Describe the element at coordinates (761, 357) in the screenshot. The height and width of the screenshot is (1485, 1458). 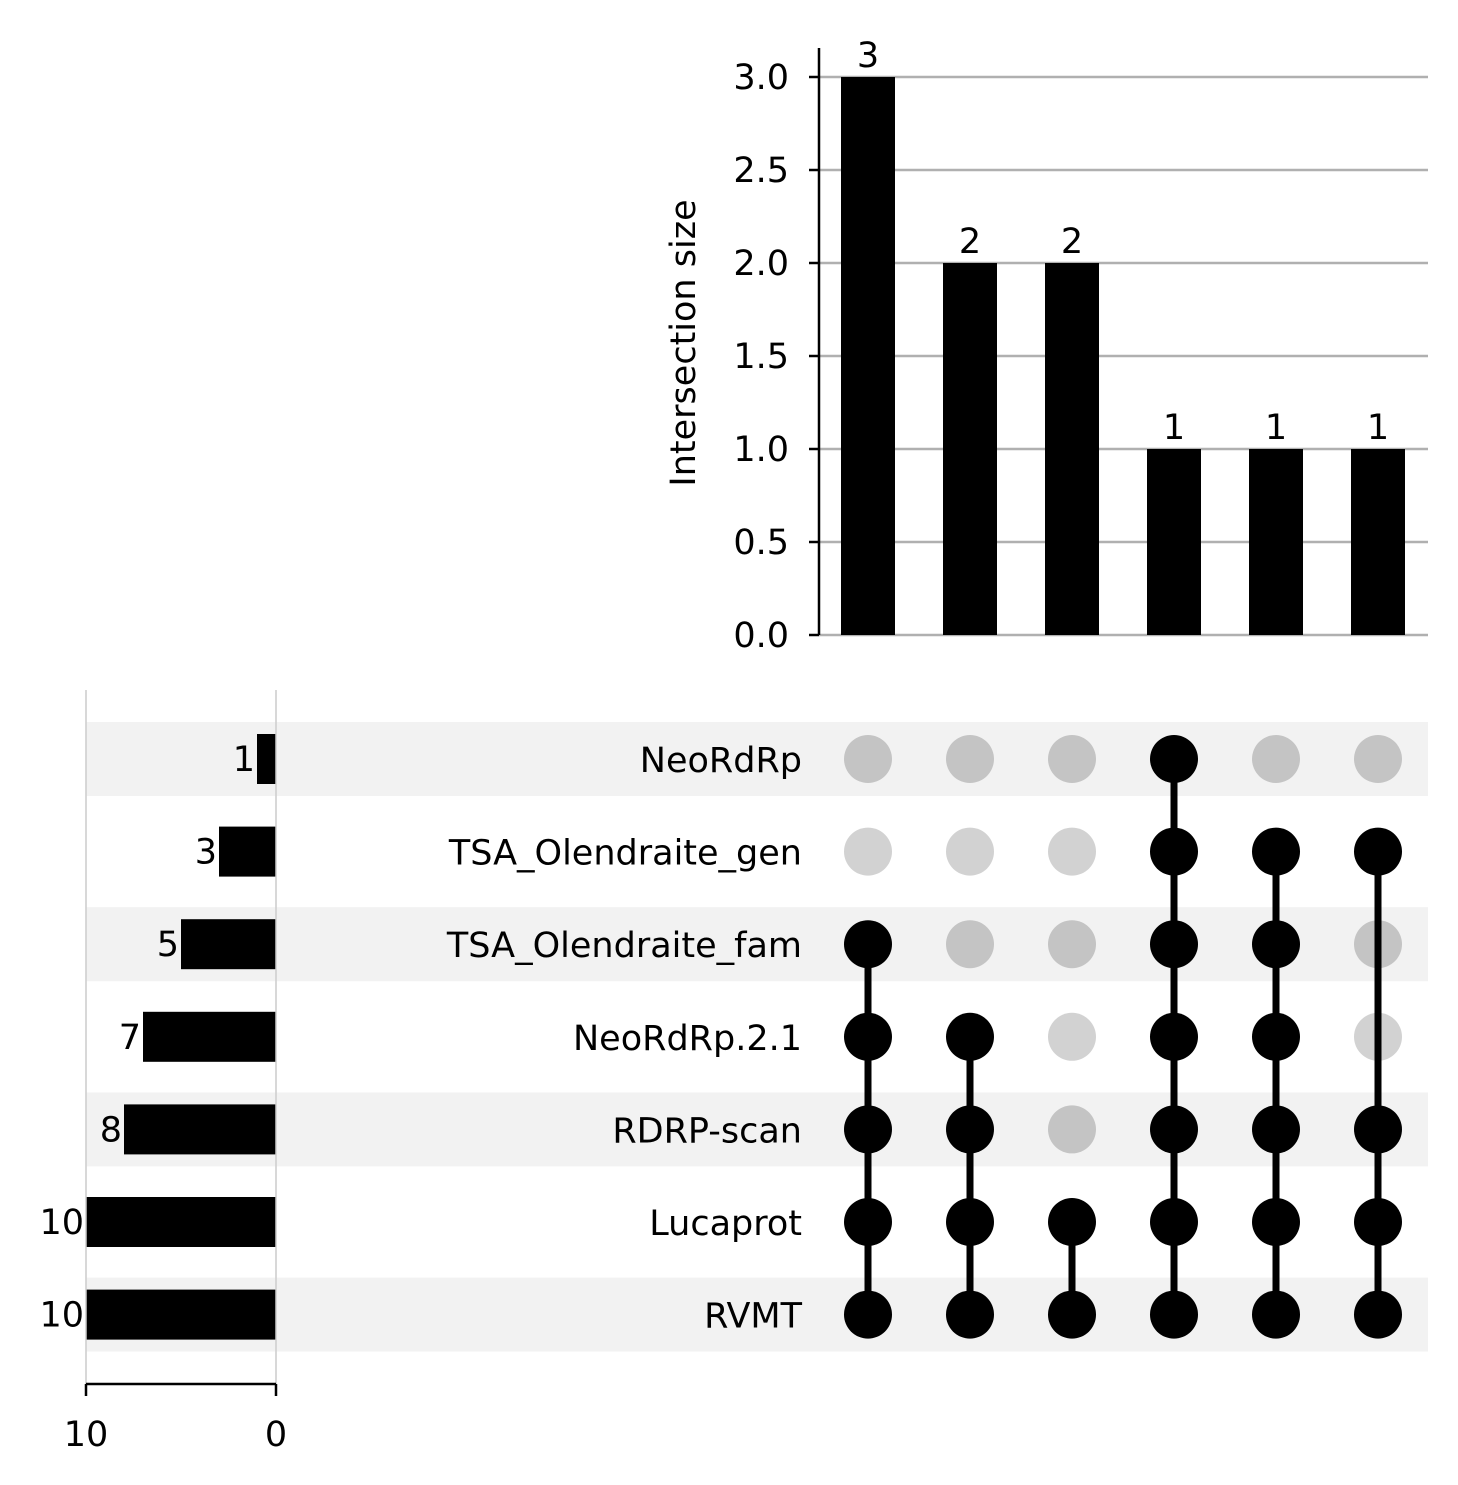
I see `y-tick-label: 1.5` at that location.